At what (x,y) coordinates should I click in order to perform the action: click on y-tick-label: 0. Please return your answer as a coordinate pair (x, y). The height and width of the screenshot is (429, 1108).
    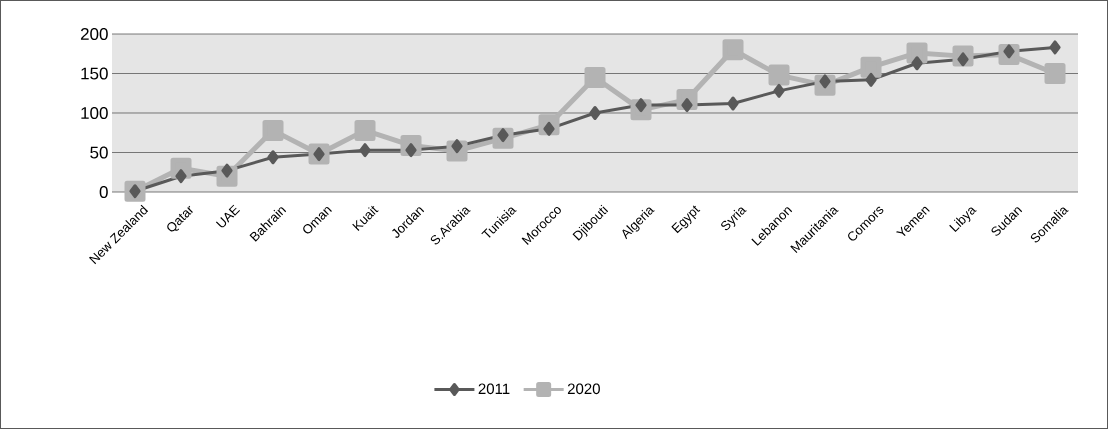
    Looking at the image, I should click on (103, 192).